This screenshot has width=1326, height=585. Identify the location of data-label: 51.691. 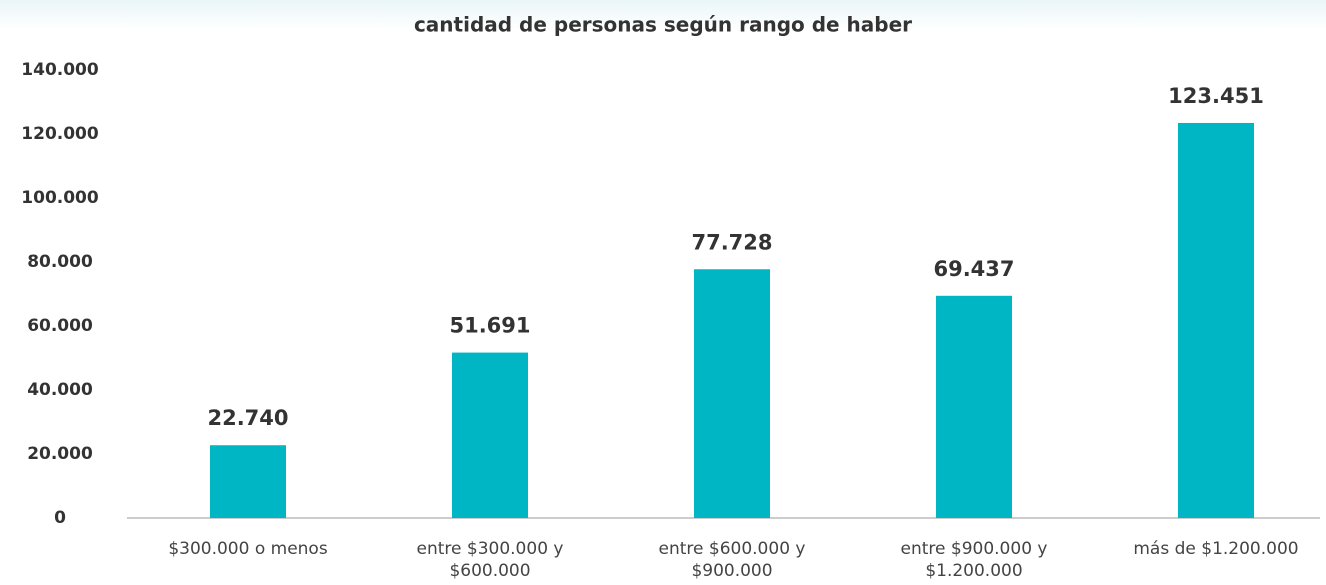
(489, 326).